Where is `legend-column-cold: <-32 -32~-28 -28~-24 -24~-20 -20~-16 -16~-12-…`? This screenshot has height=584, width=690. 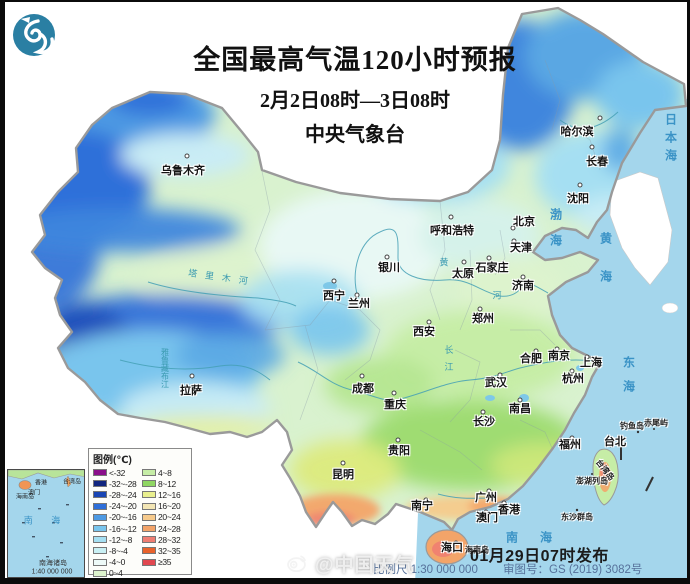 legend-column-cold: <-32 -32~-28 -28~-24 -24~-20 -20~-16 -16~-12-… is located at coordinates (117, 523).